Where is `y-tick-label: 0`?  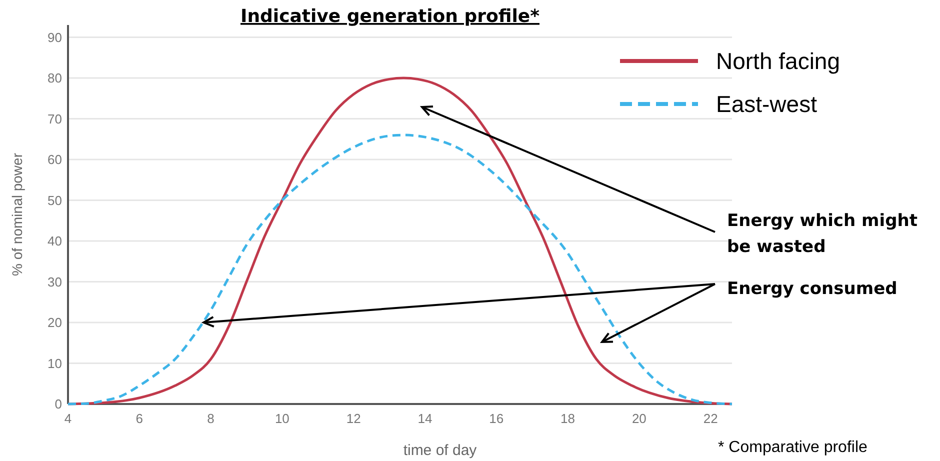
y-tick-label: 0 is located at coordinates (58, 404).